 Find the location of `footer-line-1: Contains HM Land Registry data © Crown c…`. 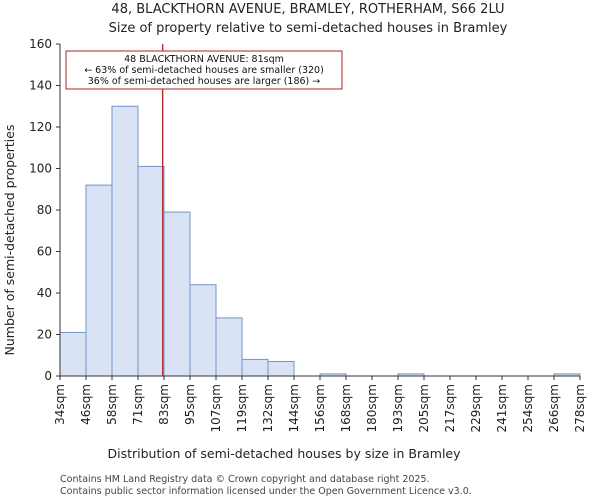

footer-line-1: Contains HM Land Registry data © Crown c… is located at coordinates (245, 479).